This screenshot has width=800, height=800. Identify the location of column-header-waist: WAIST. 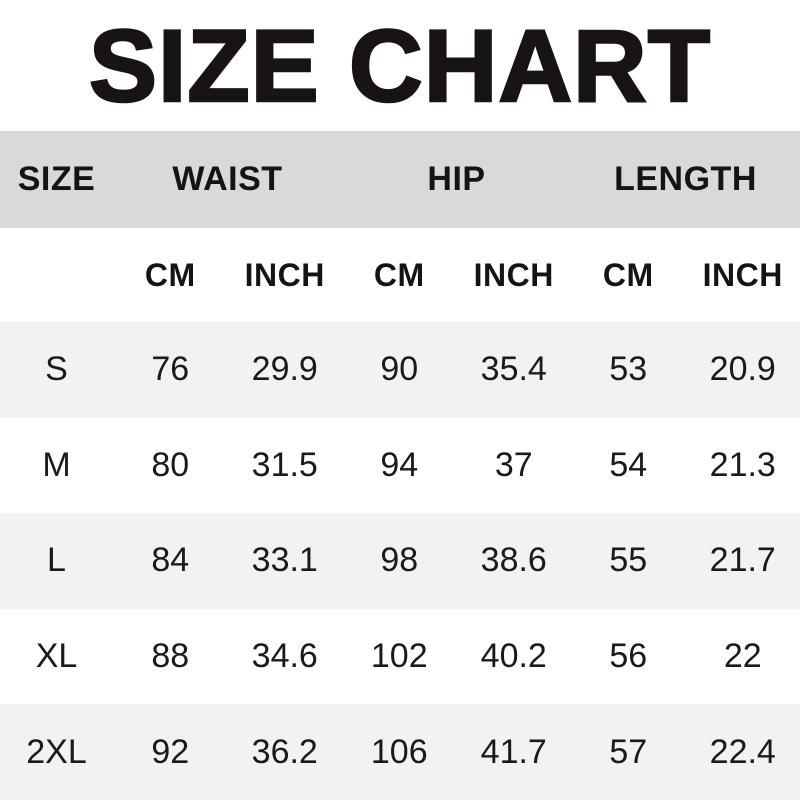
(227, 179).